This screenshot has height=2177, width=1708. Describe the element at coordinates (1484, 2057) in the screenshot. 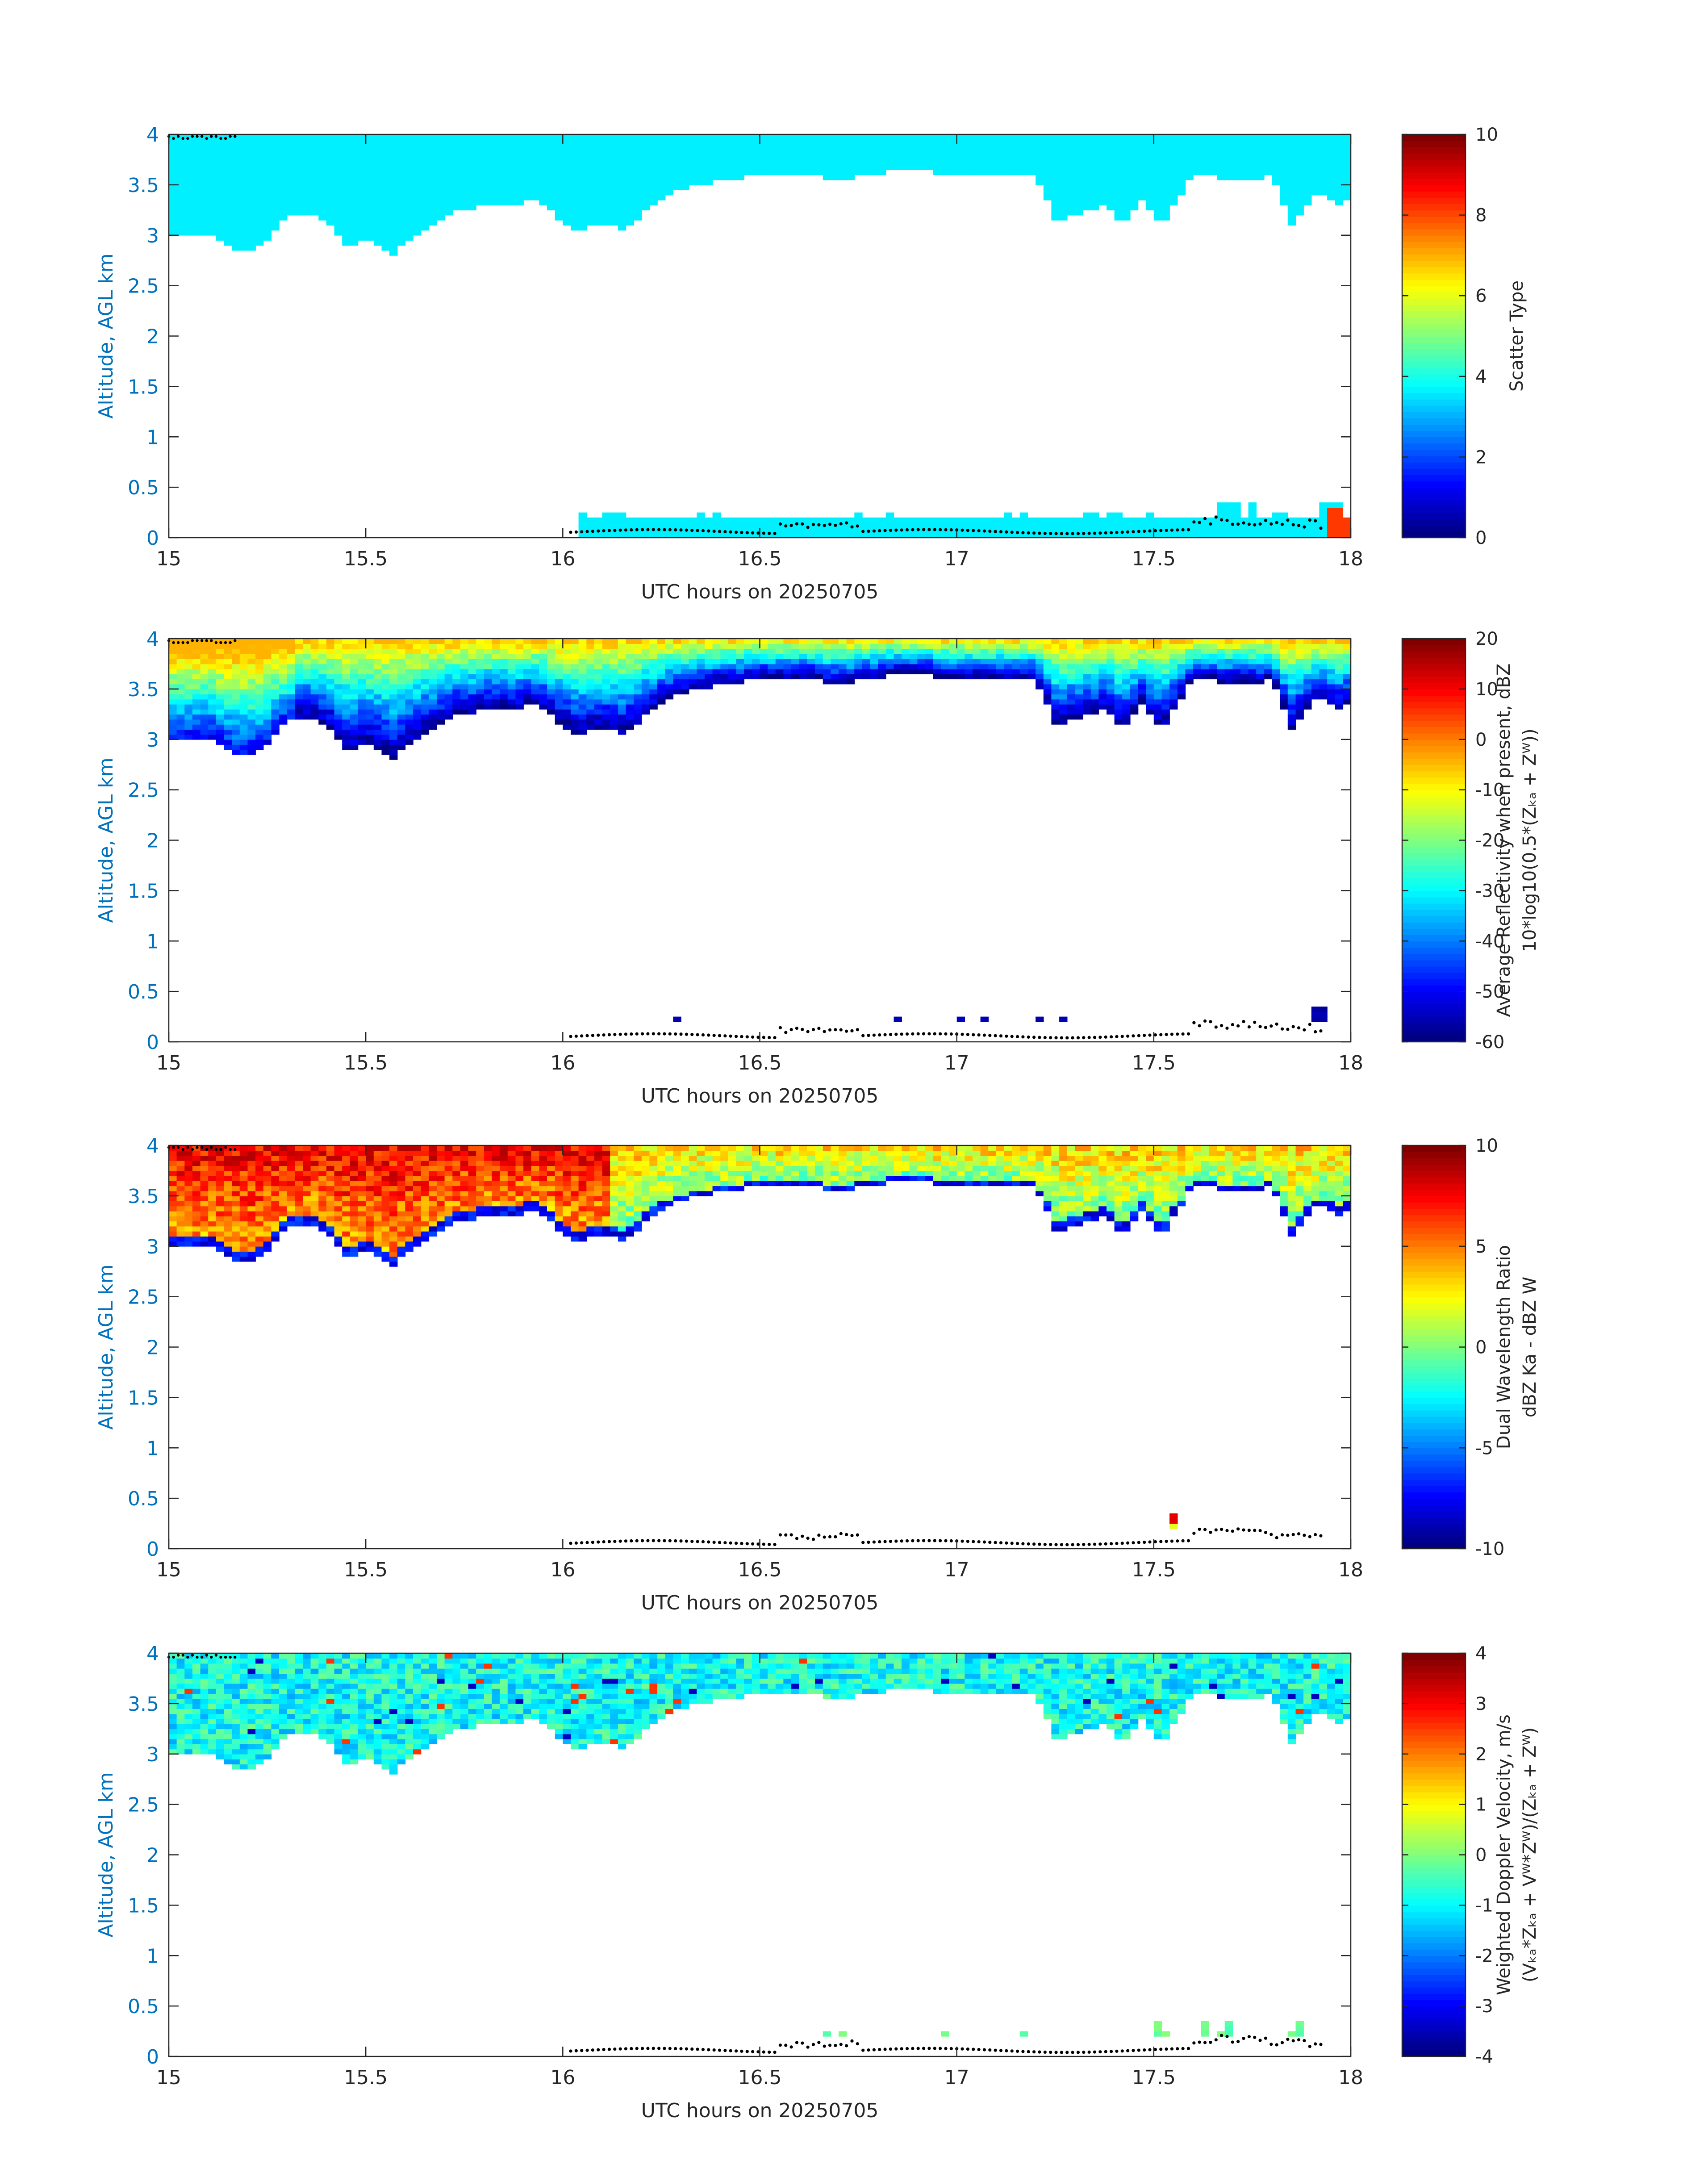

I see `colorbar-tick-label: -4` at that location.